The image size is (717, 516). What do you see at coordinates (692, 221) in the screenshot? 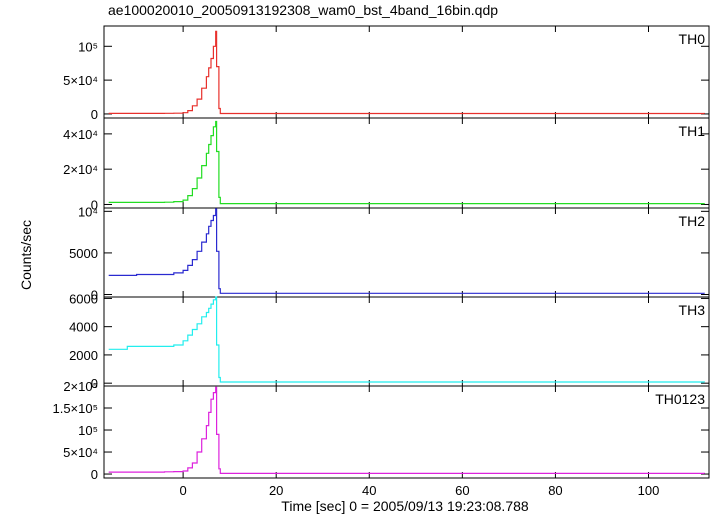
I see `panel-label: TH2` at bounding box center [692, 221].